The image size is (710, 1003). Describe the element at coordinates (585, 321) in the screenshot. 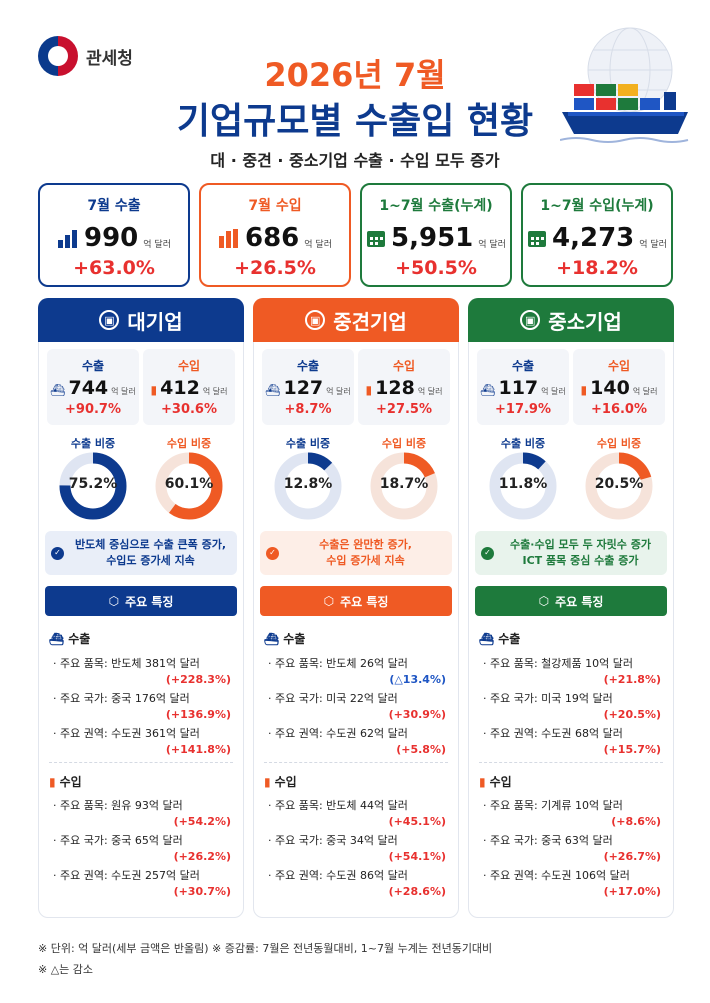

I see `column-title: 중소기업` at that location.